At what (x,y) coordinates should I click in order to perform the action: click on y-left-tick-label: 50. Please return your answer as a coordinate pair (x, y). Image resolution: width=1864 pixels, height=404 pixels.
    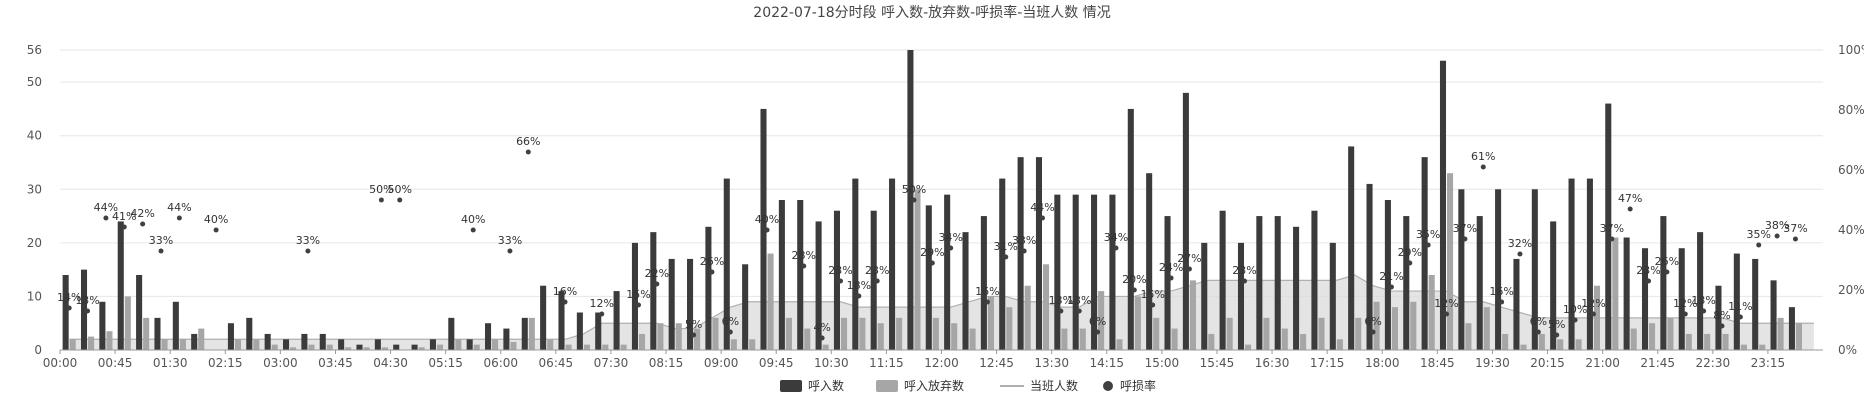
    Looking at the image, I should click on (34, 82).